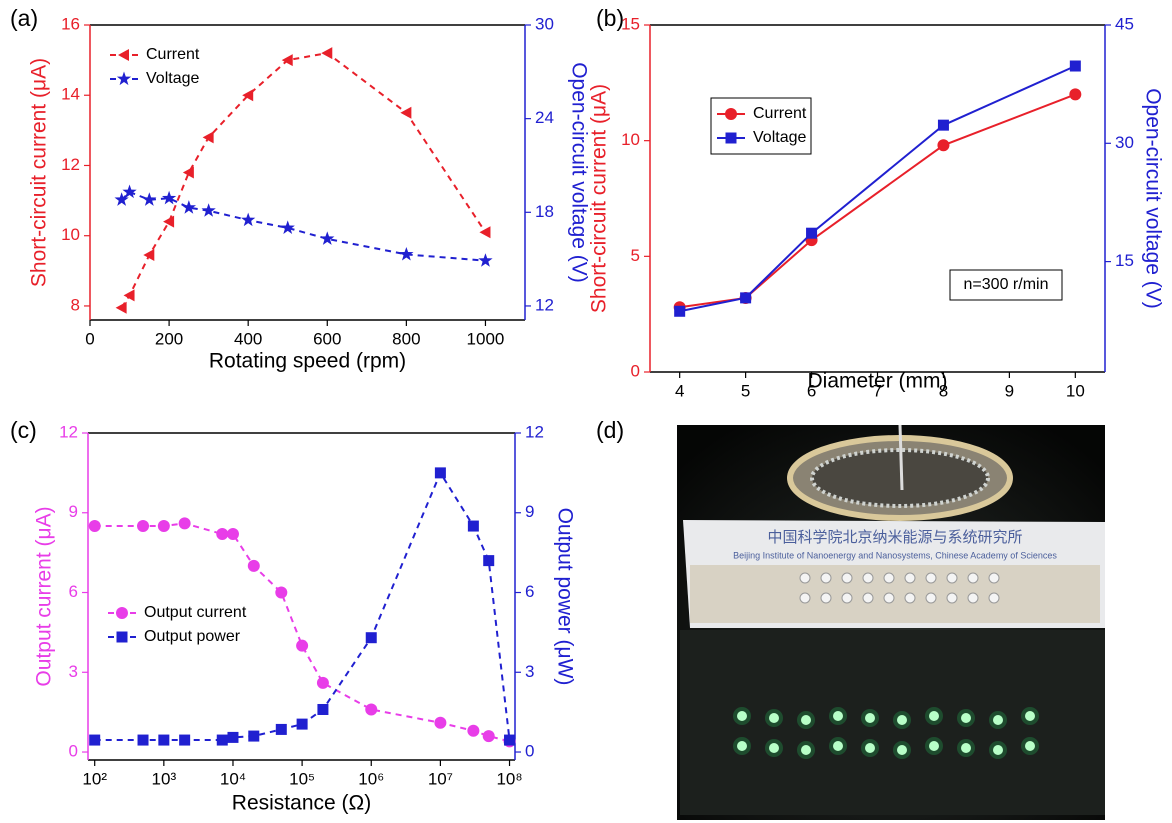 The width and height of the screenshot is (1172, 823). What do you see at coordinates (534, 431) in the screenshot?
I see `y2-tick-label: 12` at bounding box center [534, 431].